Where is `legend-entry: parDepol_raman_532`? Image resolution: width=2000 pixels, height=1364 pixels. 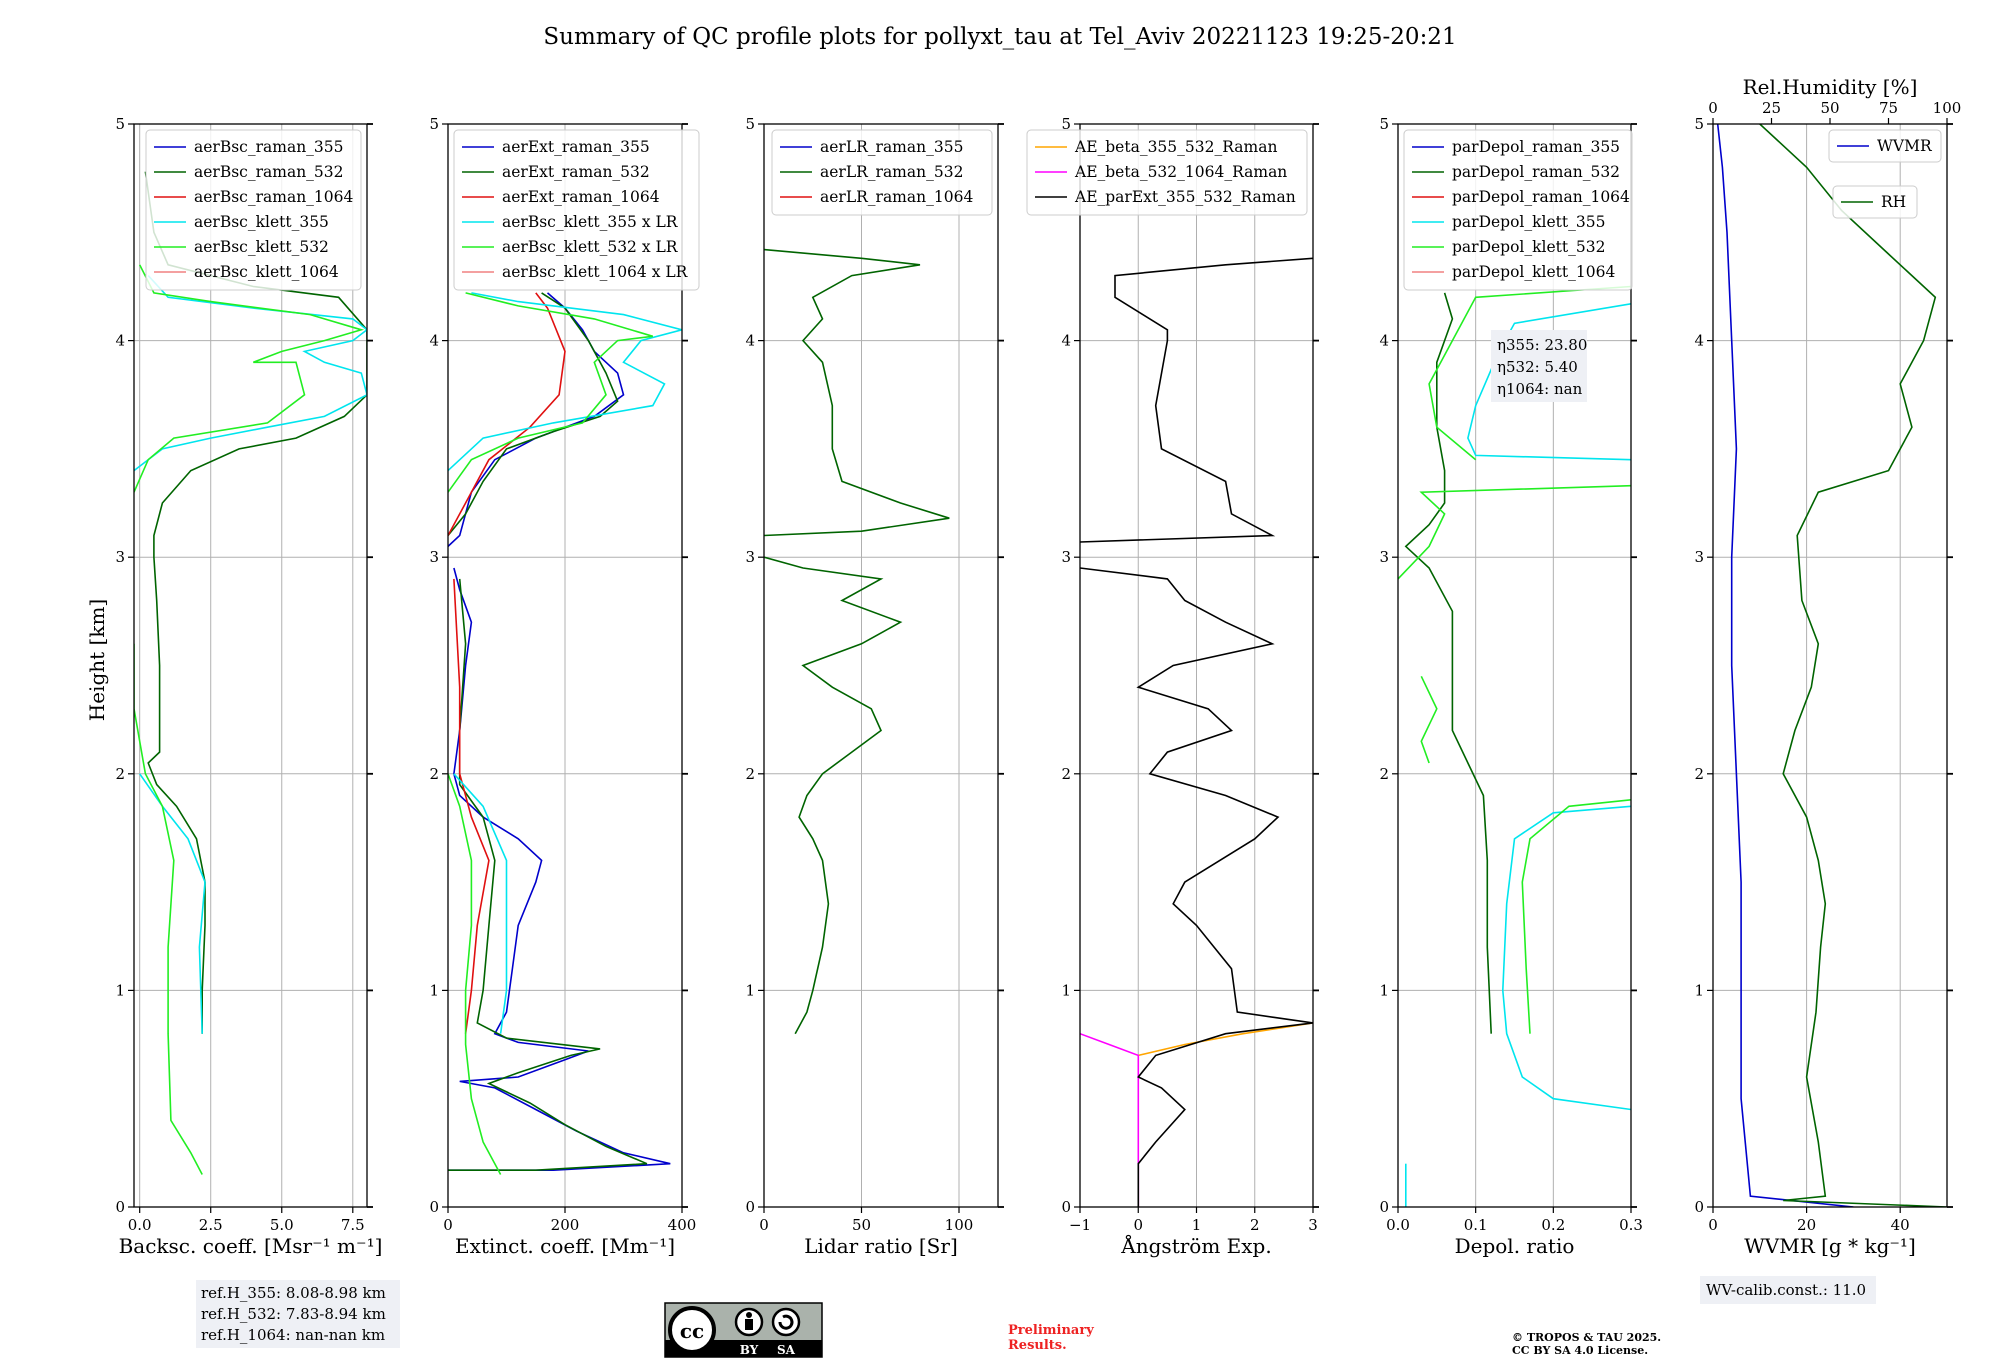 legend-entry: parDepol_raman_532 is located at coordinates (1536, 172).